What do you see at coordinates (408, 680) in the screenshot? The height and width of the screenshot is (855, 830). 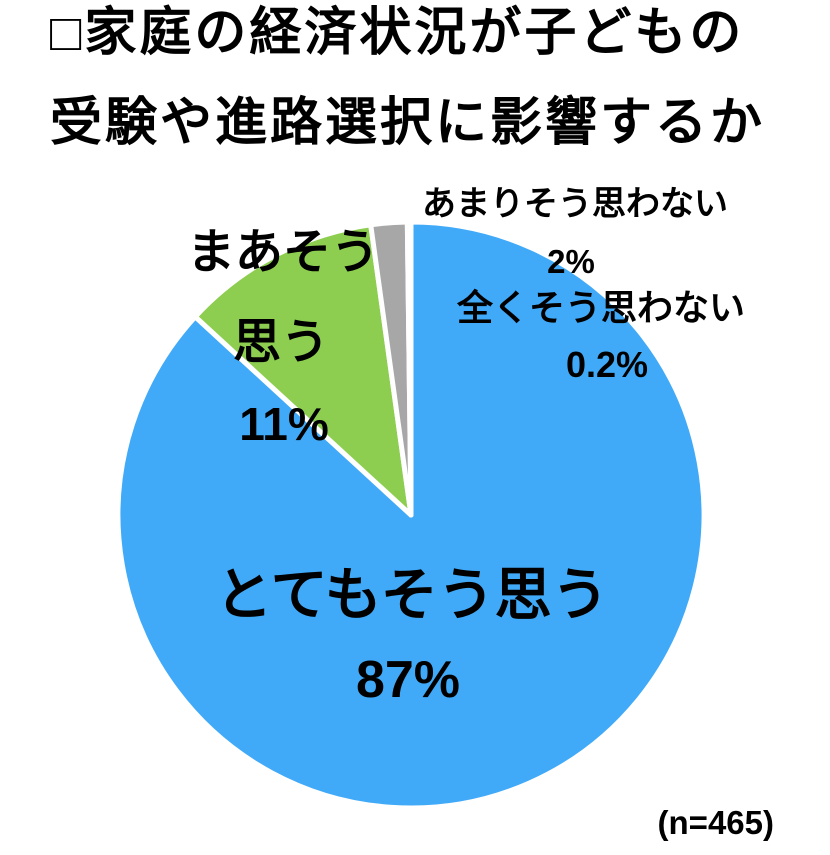 I see `slice-value-totemo: 87%` at bounding box center [408, 680].